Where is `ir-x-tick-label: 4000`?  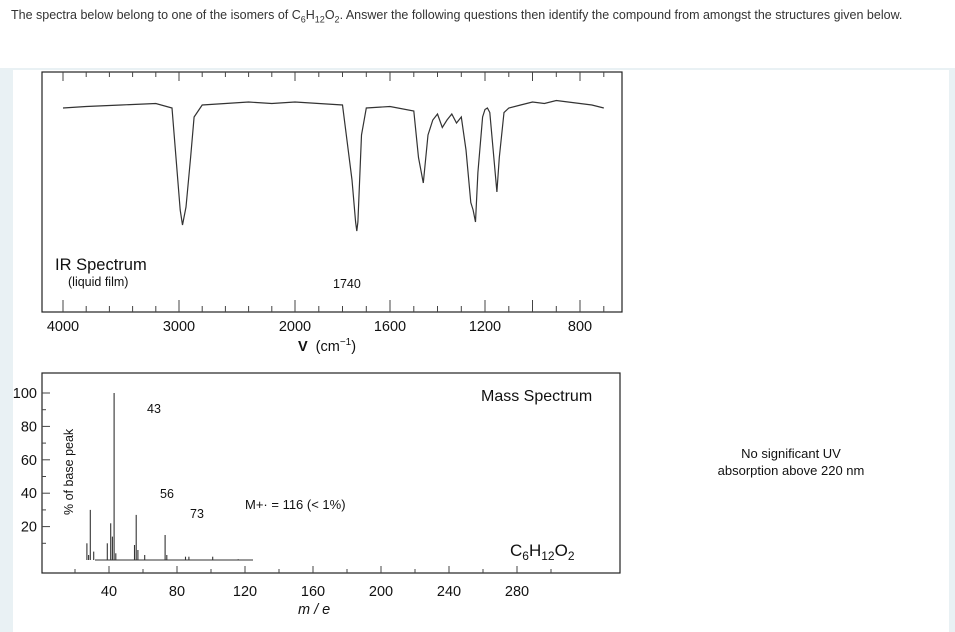 ir-x-tick-label: 4000 is located at coordinates (63, 327).